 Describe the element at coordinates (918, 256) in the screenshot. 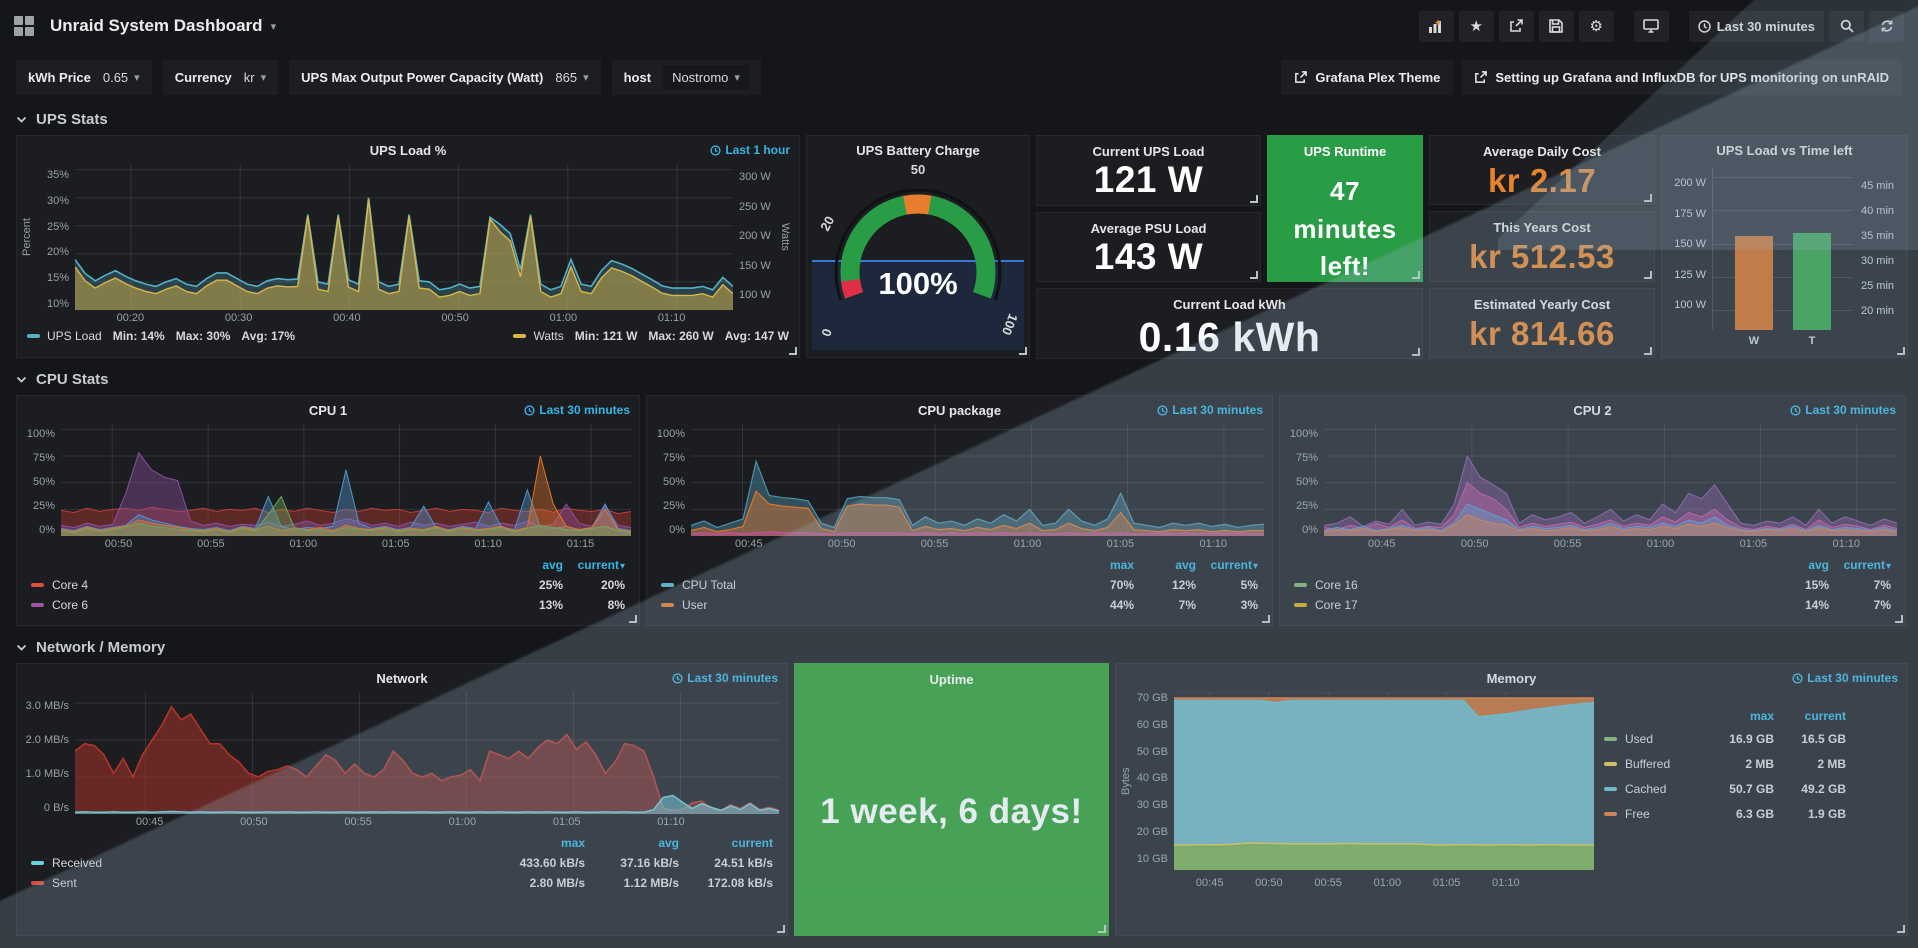

I see `battery-gauge: 0 20 50 100 100%` at that location.